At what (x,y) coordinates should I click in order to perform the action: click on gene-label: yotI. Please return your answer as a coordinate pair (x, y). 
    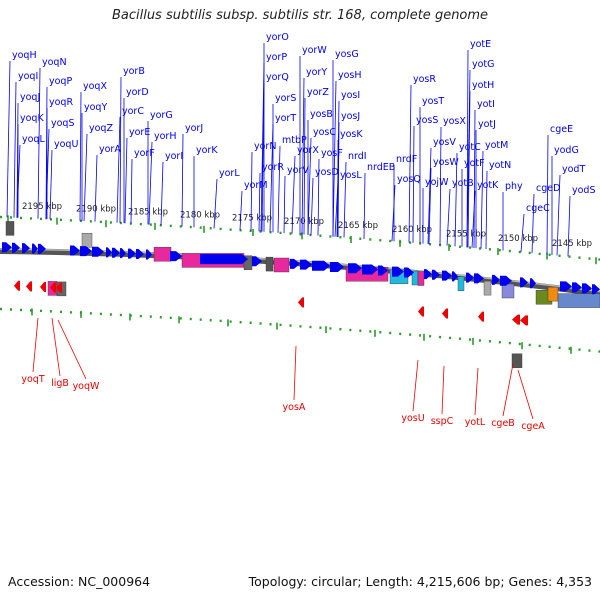
    Looking at the image, I should click on (486, 104).